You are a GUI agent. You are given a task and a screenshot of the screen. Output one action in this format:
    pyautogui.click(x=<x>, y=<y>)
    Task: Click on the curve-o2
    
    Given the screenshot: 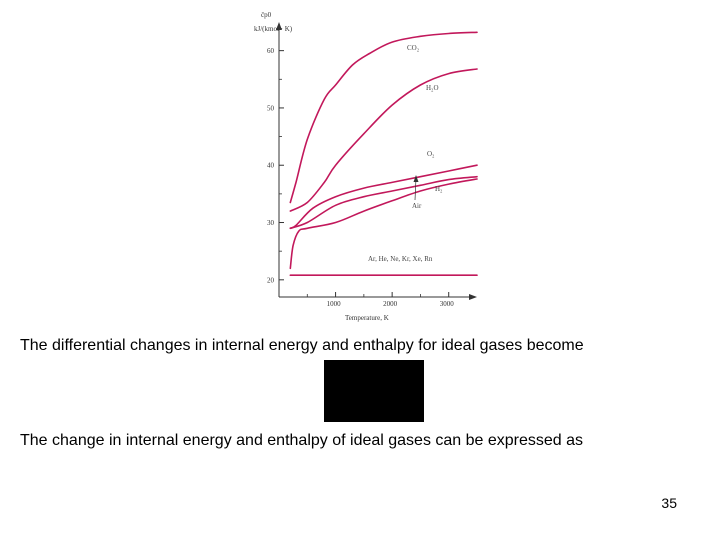 What is the action you would take?
    pyautogui.click(x=383, y=197)
    